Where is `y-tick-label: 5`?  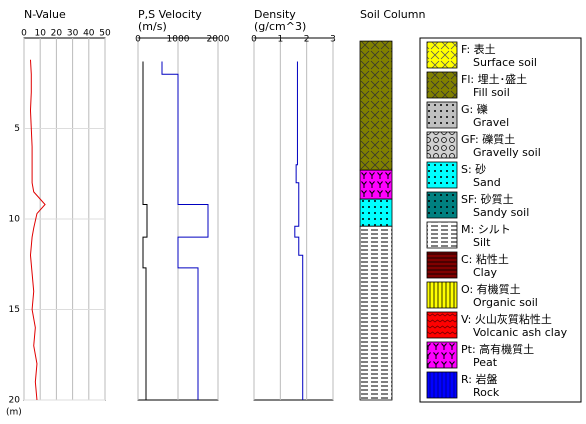 y-tick-label: 5 is located at coordinates (17, 129).